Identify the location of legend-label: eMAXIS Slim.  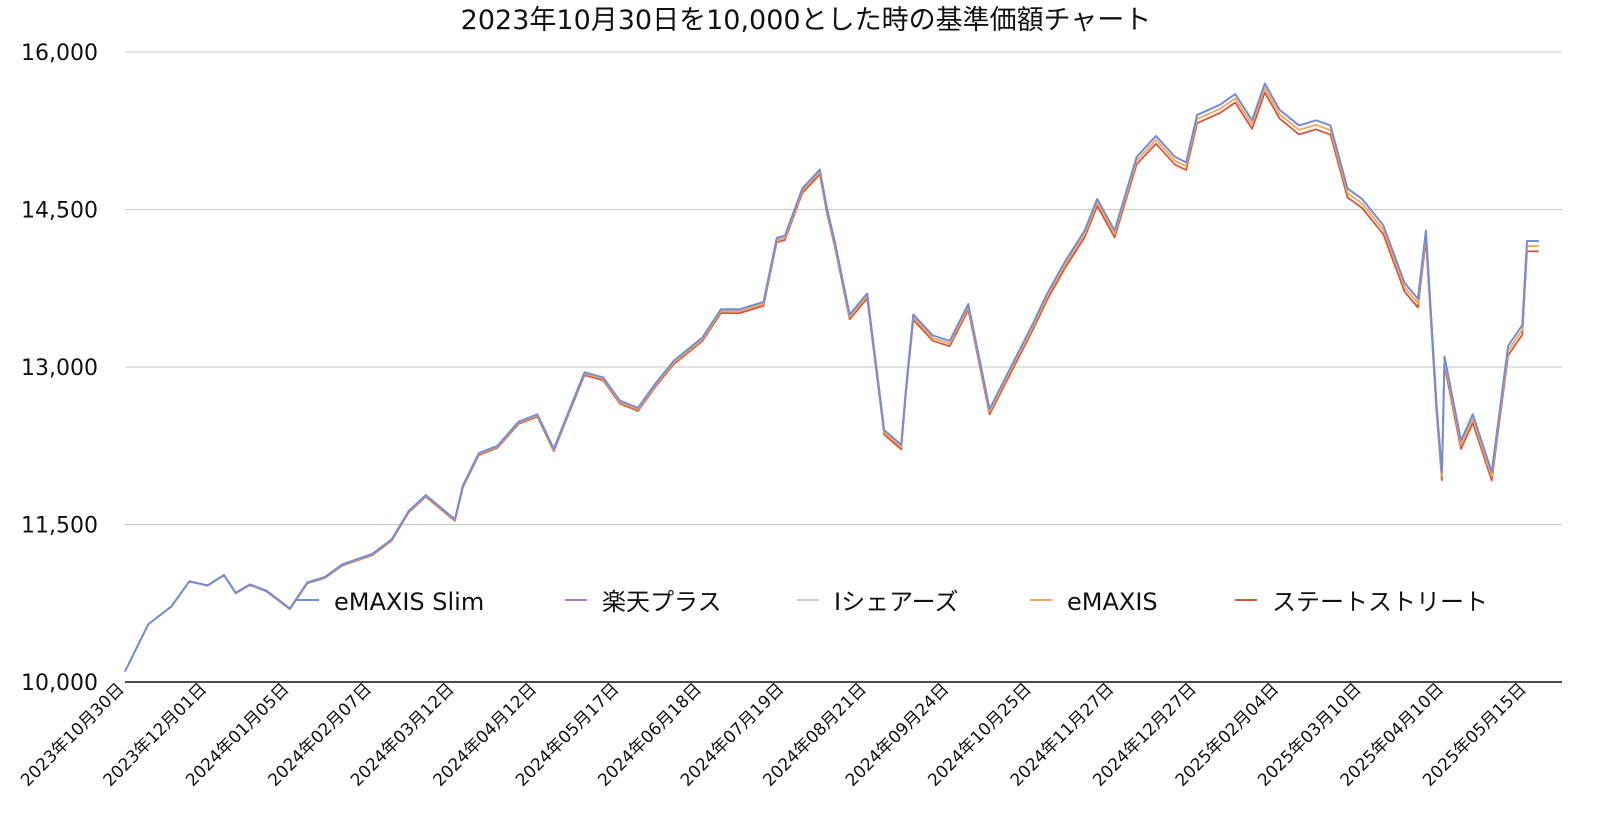
(409, 602).